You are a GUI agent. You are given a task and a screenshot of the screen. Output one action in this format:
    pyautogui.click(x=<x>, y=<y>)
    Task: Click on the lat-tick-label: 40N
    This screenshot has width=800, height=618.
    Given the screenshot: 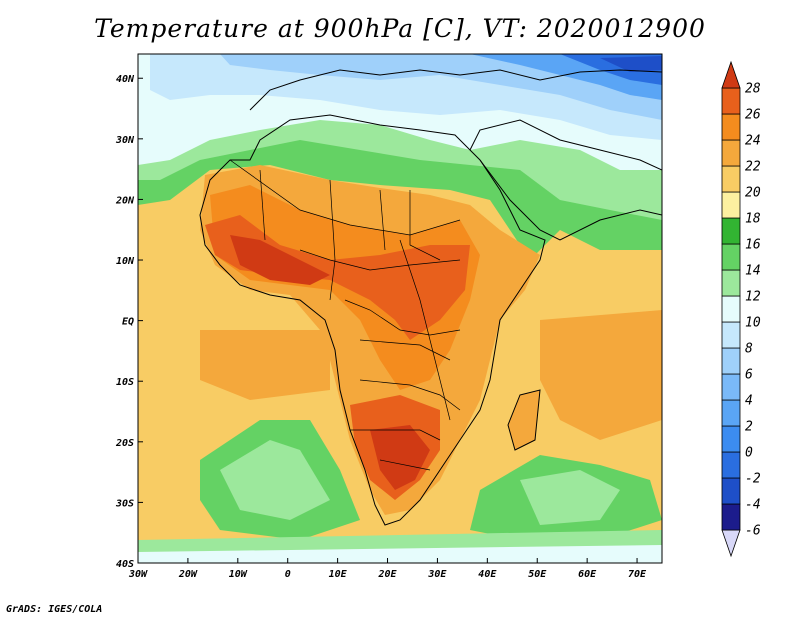 What is the action you would take?
    pyautogui.click(x=125, y=79)
    